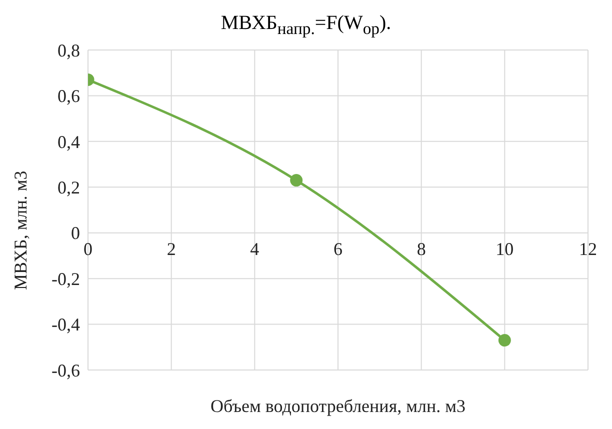 The width and height of the screenshot is (612, 429). I want to click on y-axis-title: МВХБ, млн. м3, so click(20, 230).